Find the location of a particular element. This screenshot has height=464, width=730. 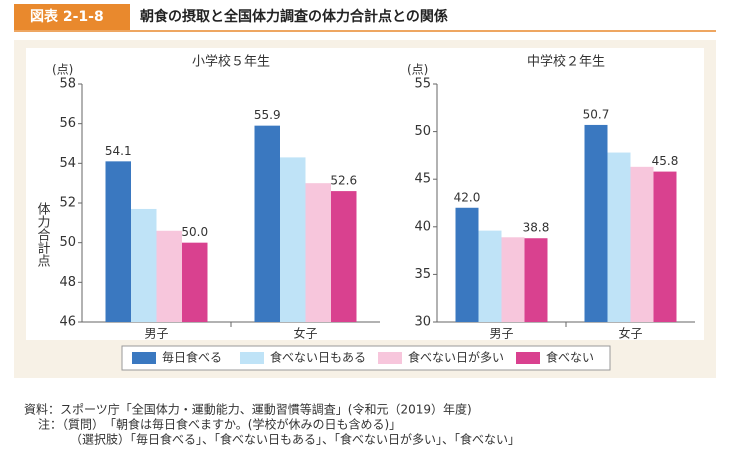

y-axis-label: 体力合計点 is located at coordinates (43, 234).